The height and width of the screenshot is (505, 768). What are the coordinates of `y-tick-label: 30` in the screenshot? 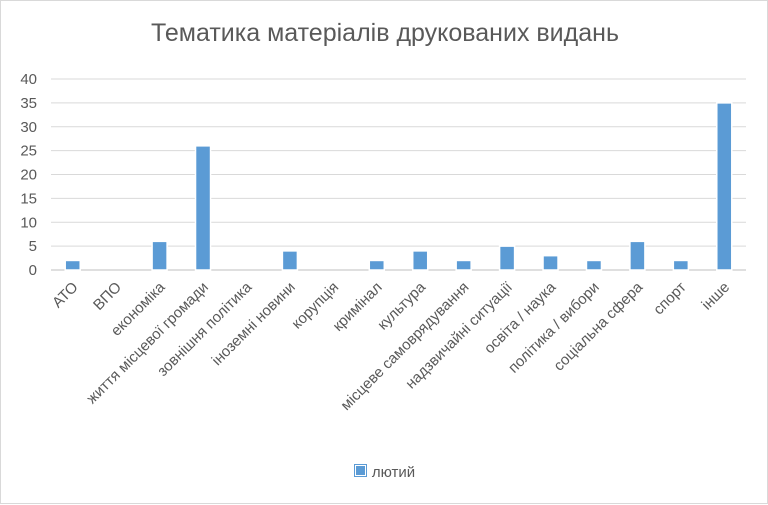 It's located at (28, 127).